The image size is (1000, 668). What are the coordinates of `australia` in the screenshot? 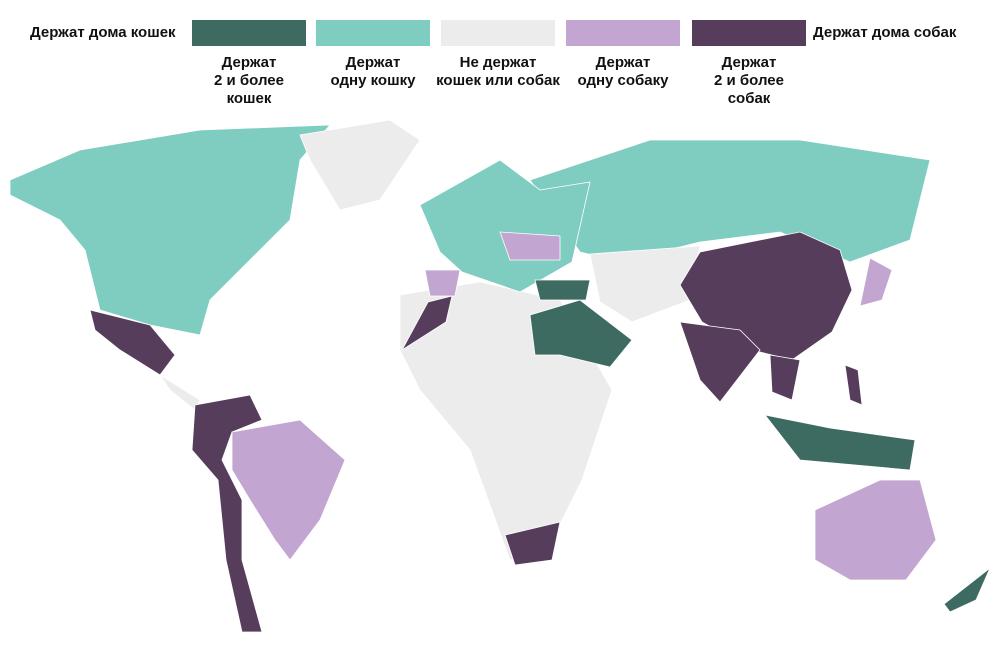 It's located at (875, 530).